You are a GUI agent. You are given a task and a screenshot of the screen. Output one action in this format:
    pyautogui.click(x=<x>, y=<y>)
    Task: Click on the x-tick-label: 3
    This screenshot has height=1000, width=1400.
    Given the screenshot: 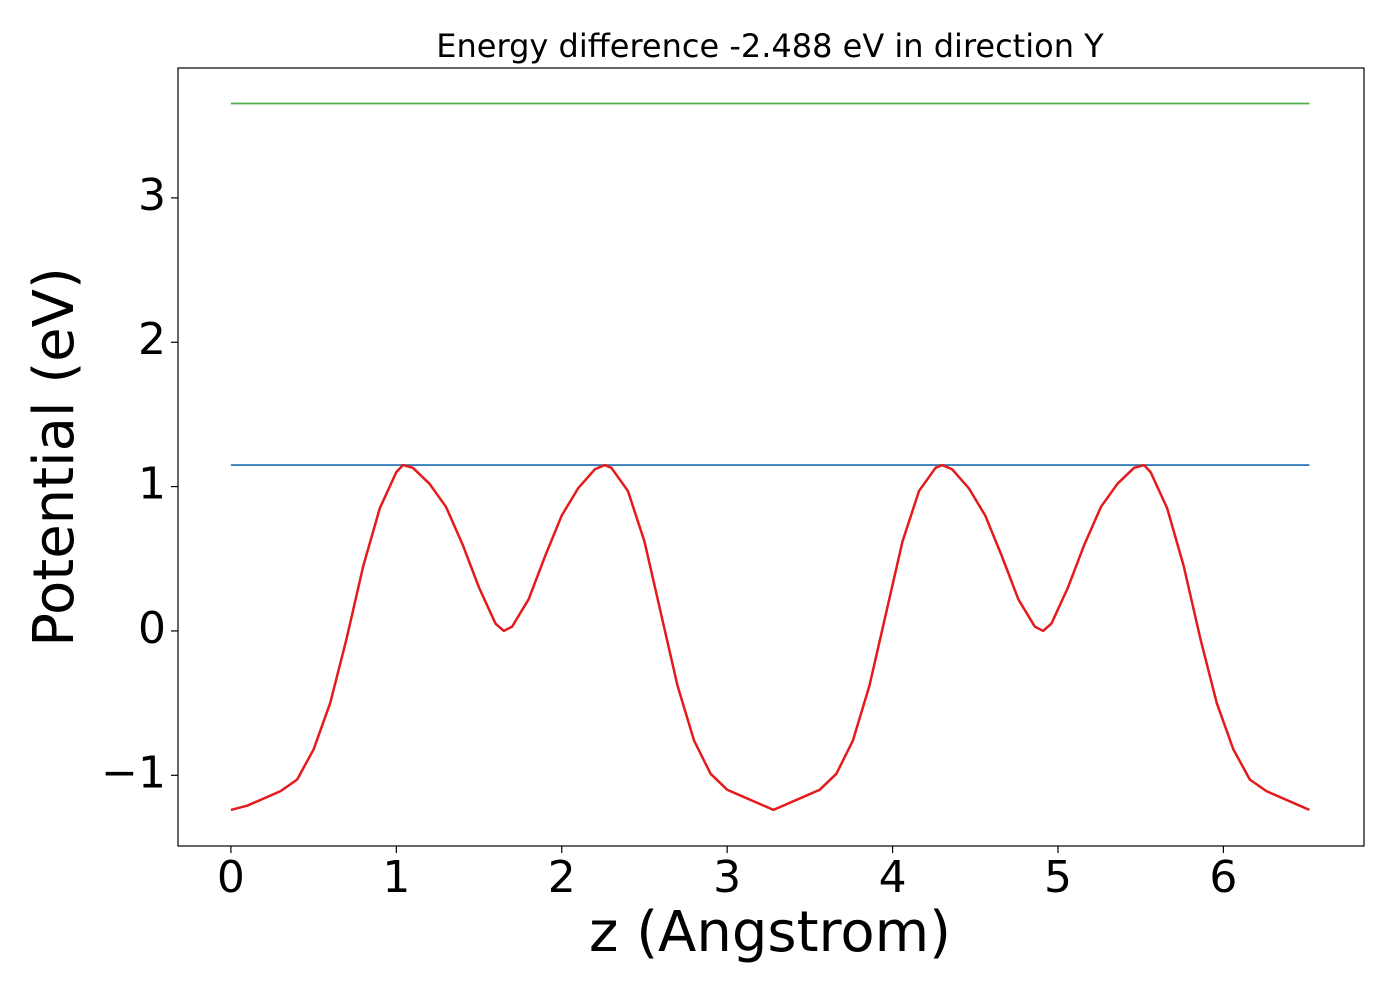 What is the action you would take?
    pyautogui.click(x=727, y=877)
    